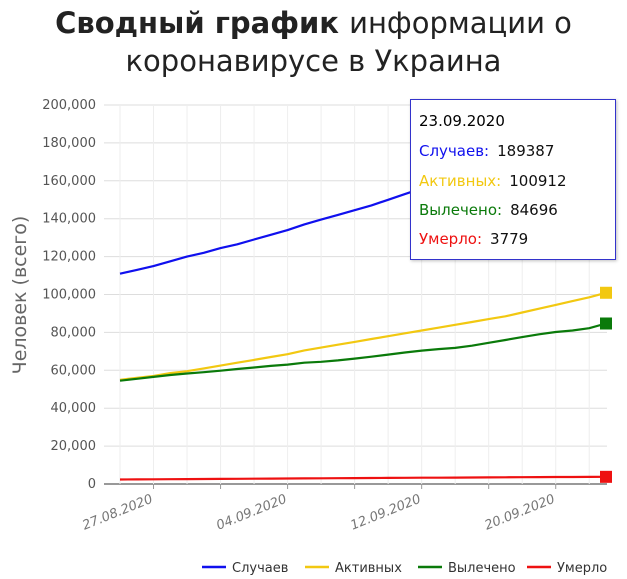 The height and width of the screenshot is (579, 627). What do you see at coordinates (74, 332) in the screenshot?
I see `y-tick-label: 80,000` at bounding box center [74, 332].